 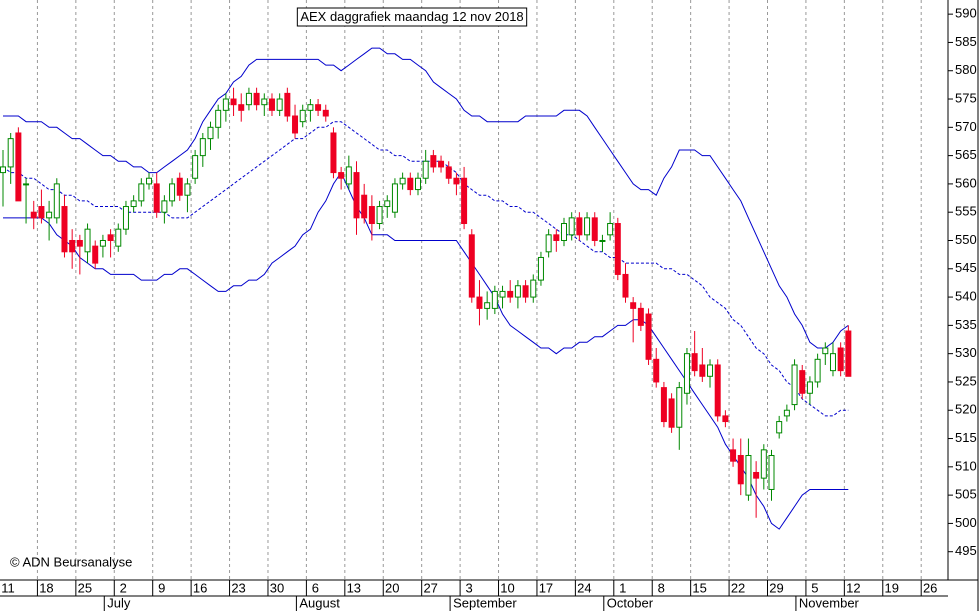 I want to click on y-tick-label: 540, so click(x=966, y=296).